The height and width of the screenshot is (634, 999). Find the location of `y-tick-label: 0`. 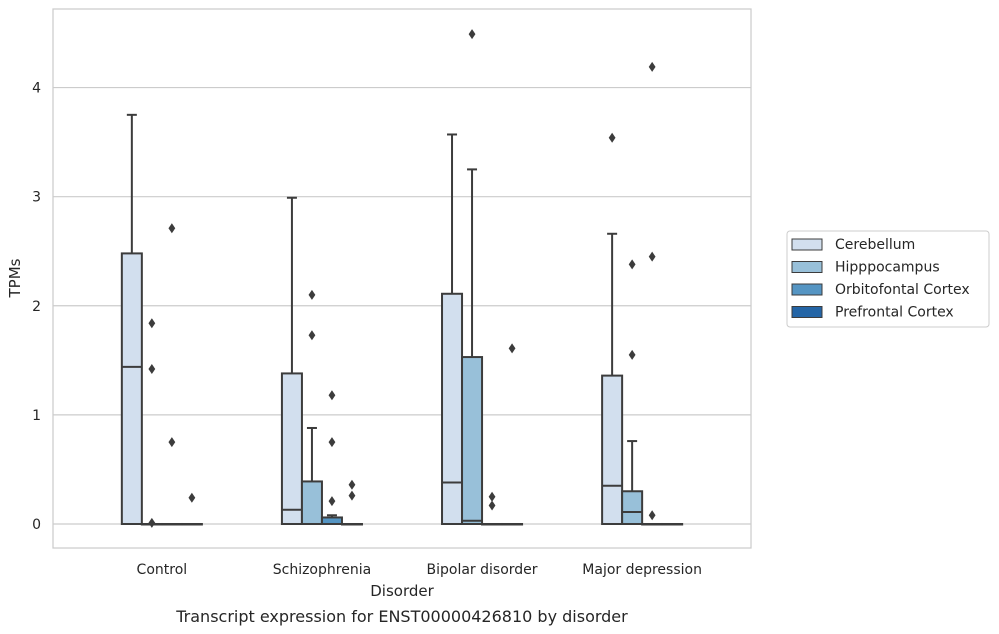

y-tick-label: 0 is located at coordinates (36, 525).